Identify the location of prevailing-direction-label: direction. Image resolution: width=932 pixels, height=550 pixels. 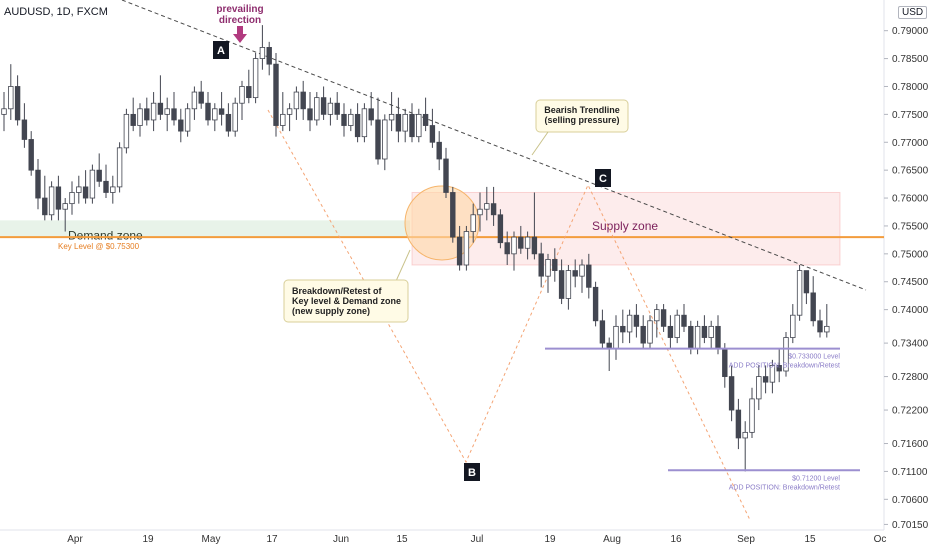
(240, 20).